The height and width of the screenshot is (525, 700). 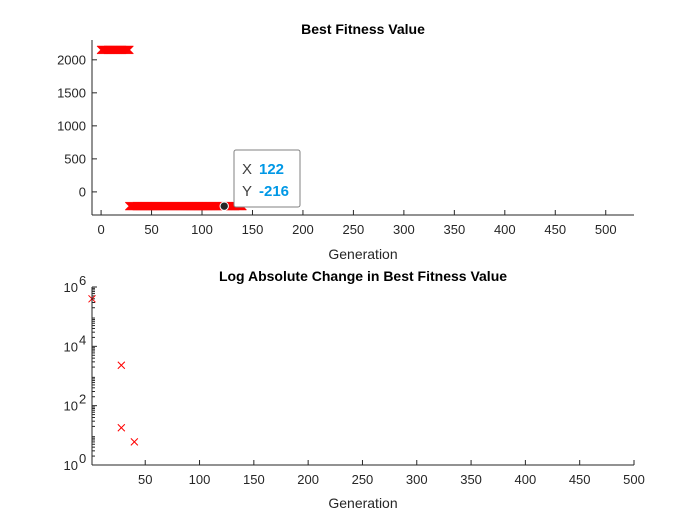 I want to click on data-tip-marker, so click(x=224, y=206).